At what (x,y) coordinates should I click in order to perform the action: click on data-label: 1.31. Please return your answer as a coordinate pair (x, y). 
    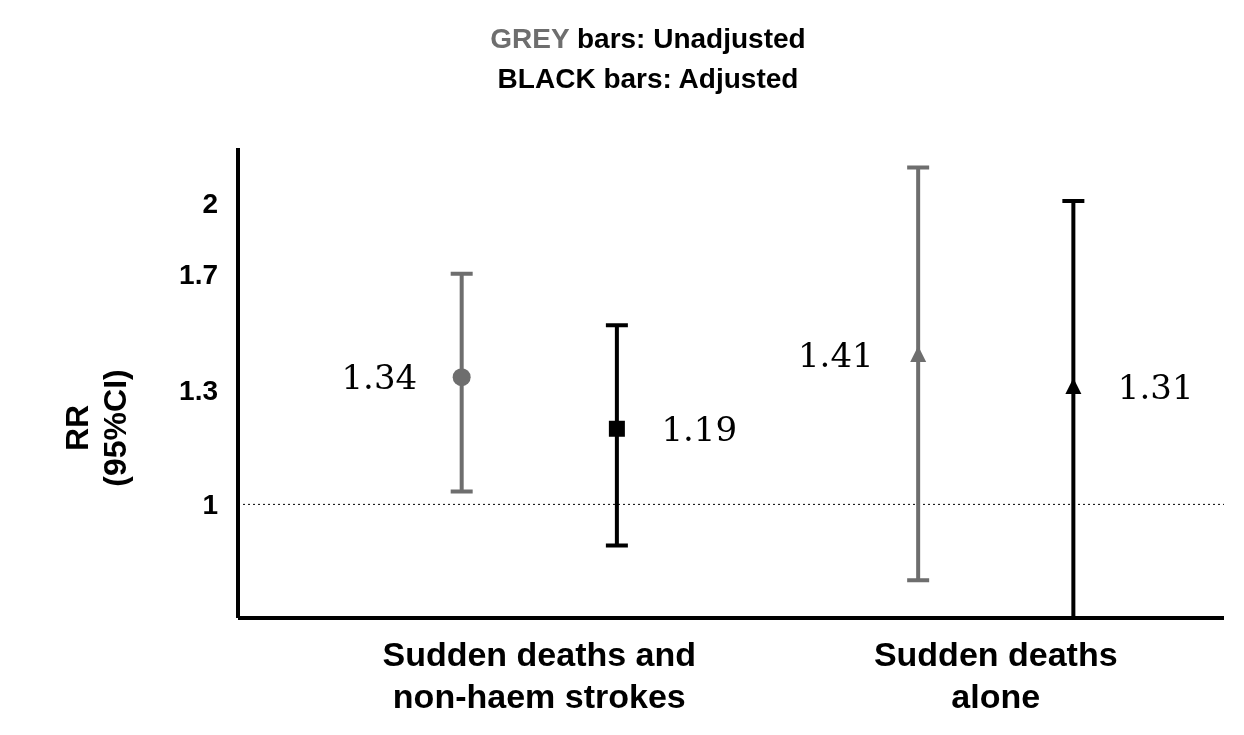
    Looking at the image, I should click on (1155, 387).